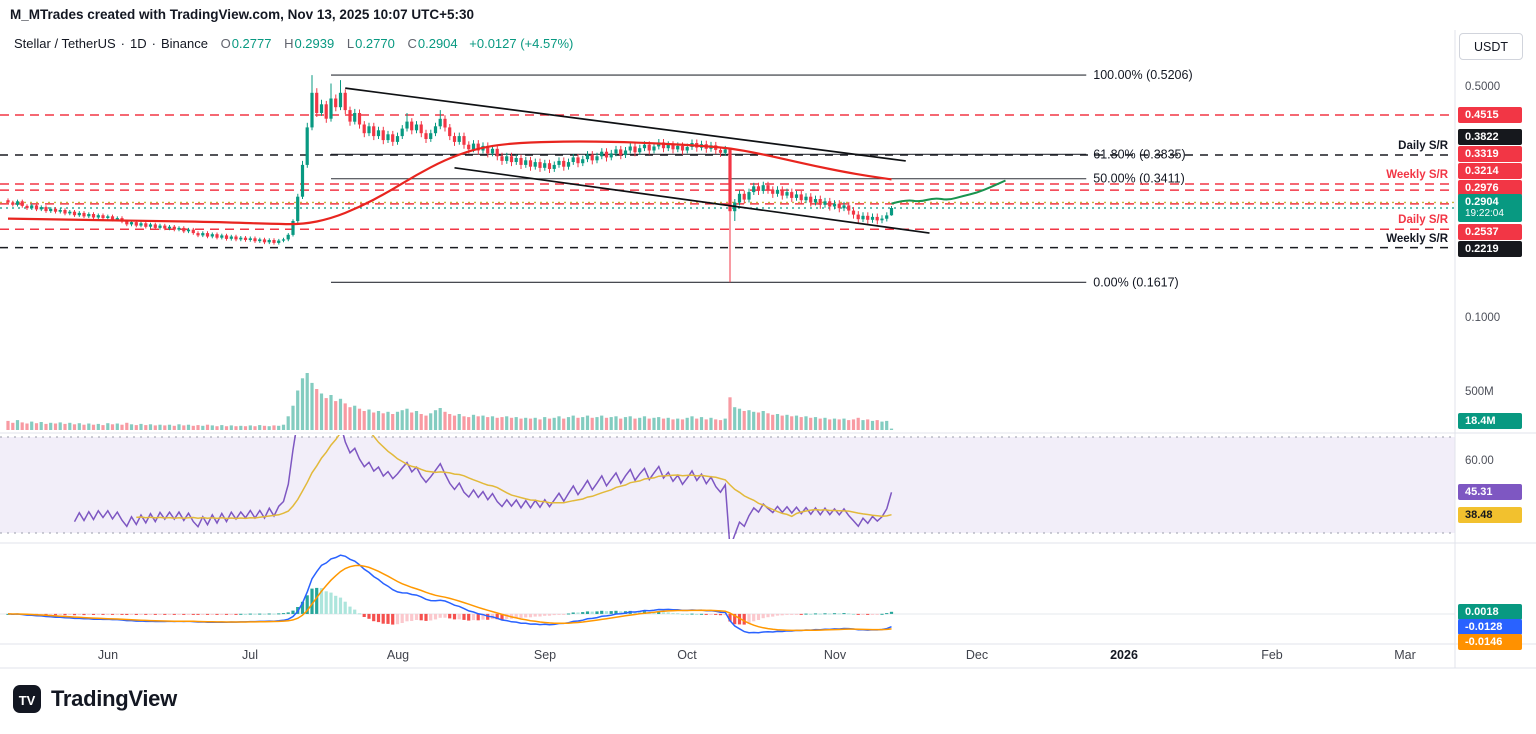  What do you see at coordinates (251, 43) in the screenshot?
I see `open-value: 0.2777` at bounding box center [251, 43].